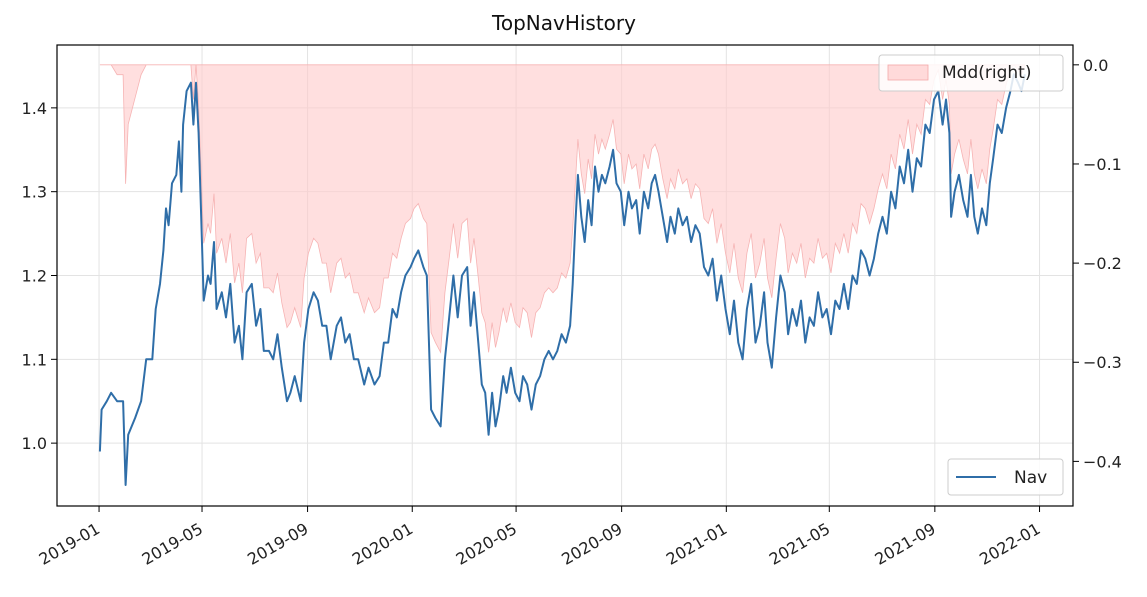  Describe the element at coordinates (1102, 362) in the screenshot. I see `y-right-tick-label: −0.3` at that location.